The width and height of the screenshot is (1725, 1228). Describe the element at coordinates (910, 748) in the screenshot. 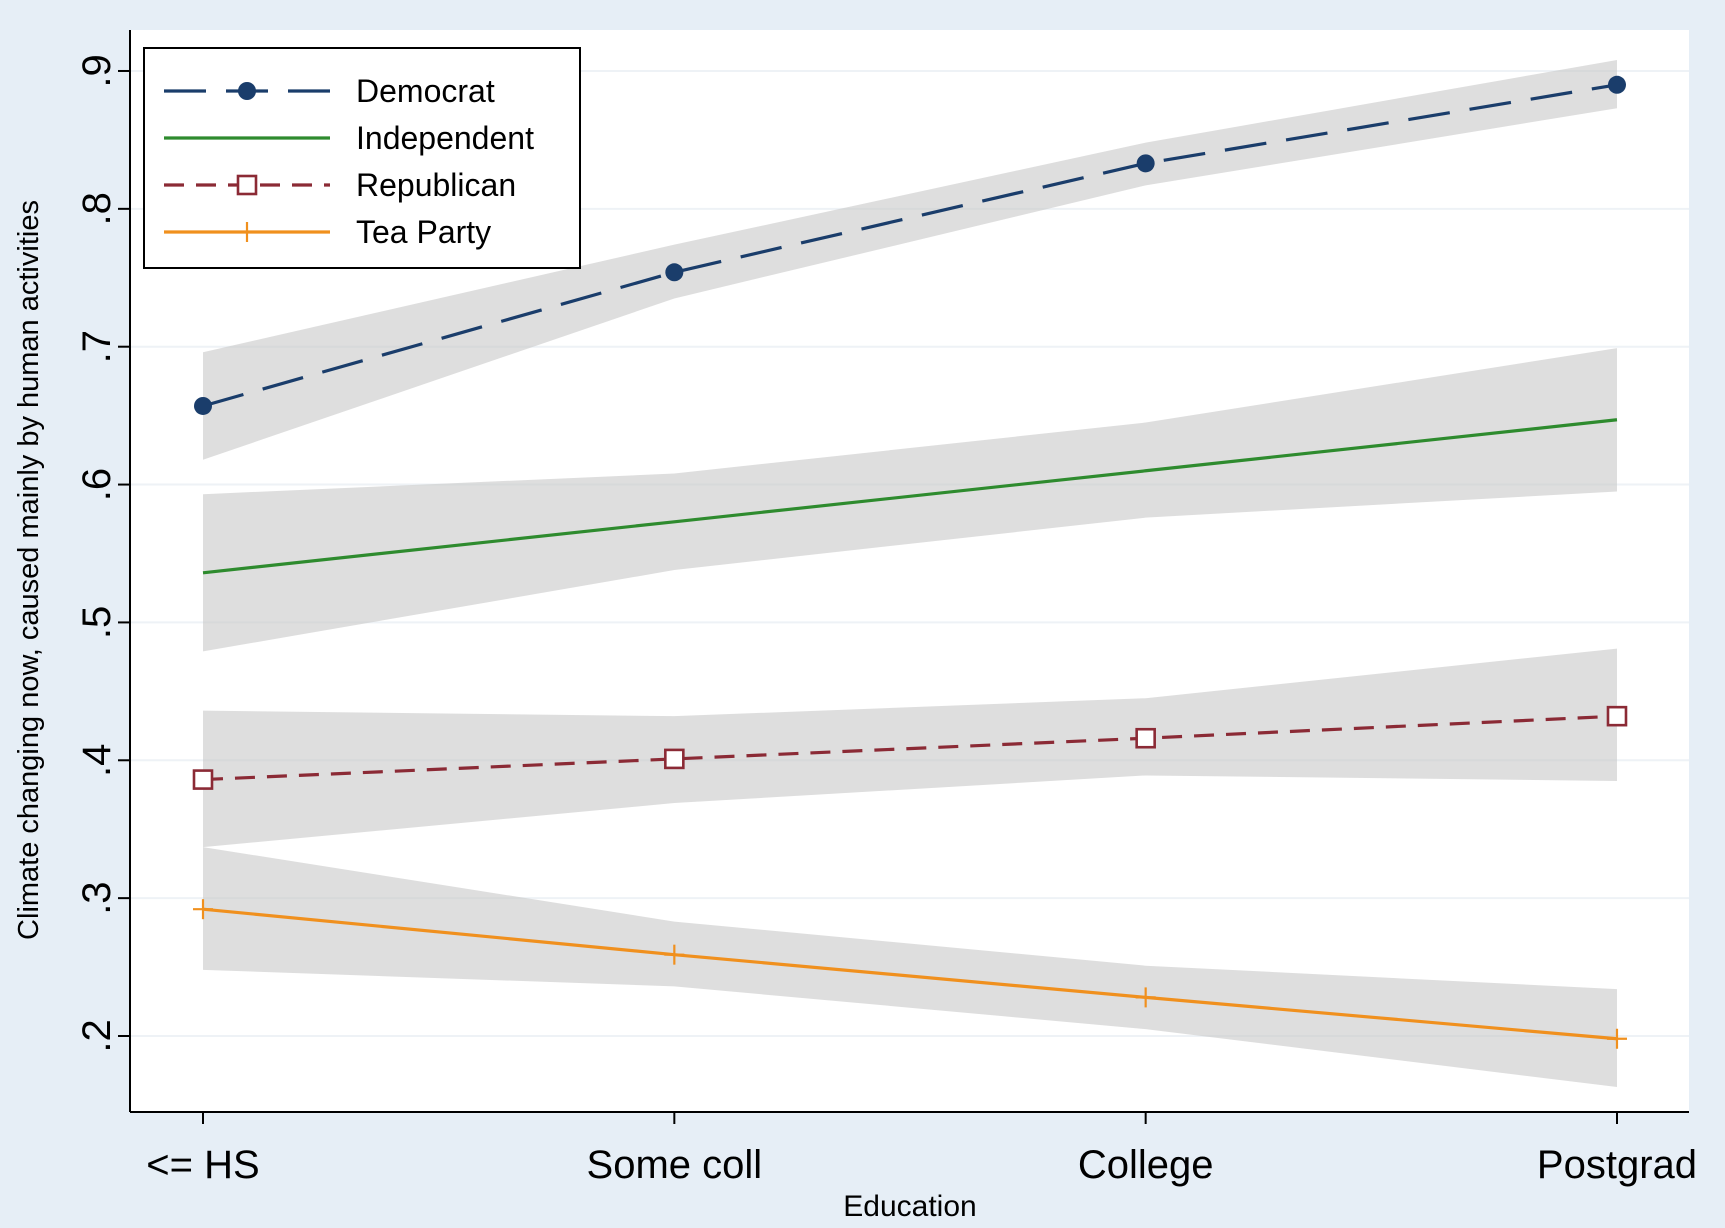

I see `series-line-republican` at that location.